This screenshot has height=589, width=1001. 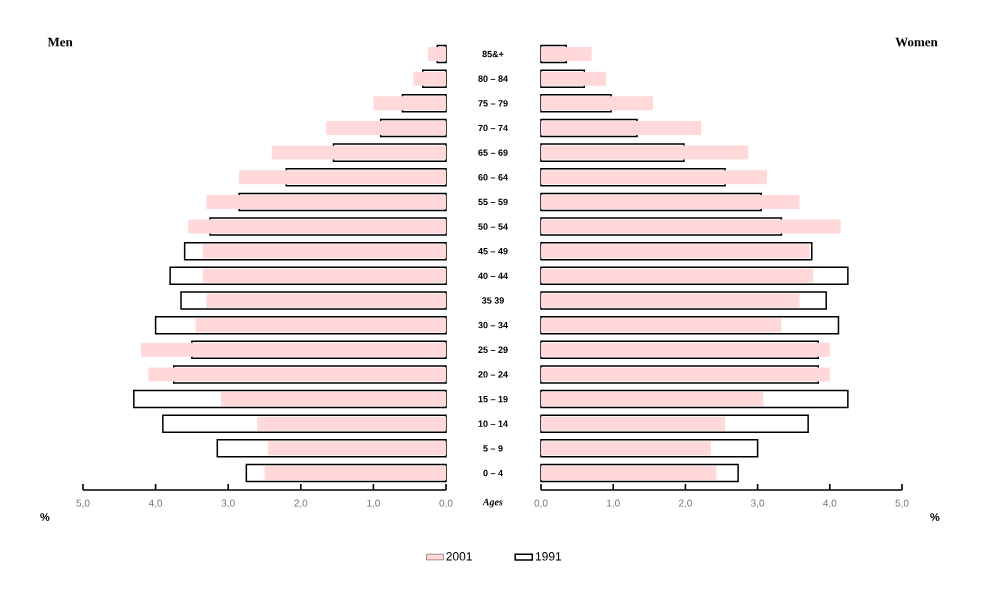 I want to click on y-tick-label: 15 – 19, so click(x=493, y=399).